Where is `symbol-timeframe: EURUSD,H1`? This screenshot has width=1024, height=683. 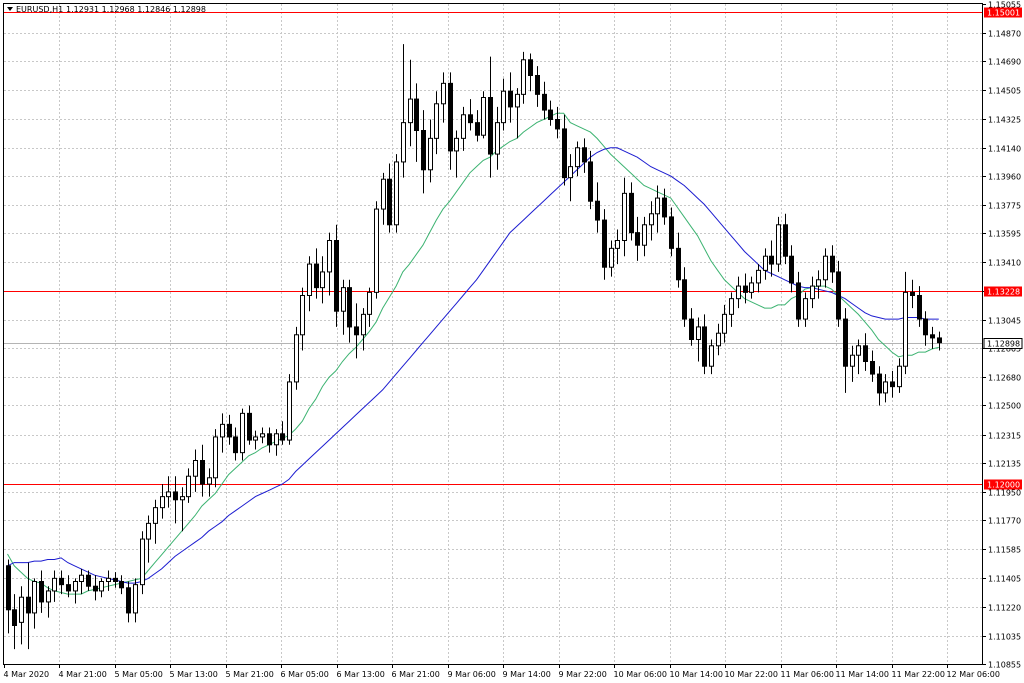
symbol-timeframe: EURUSD,H1 is located at coordinates (39, 9).